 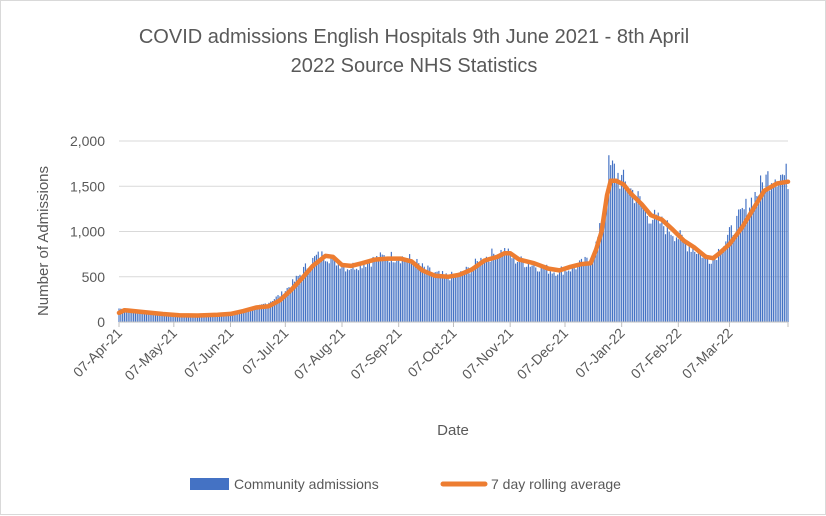 What do you see at coordinates (431, 352) in the screenshot?
I see `x-tick-label: 07-Oct-21` at bounding box center [431, 352].